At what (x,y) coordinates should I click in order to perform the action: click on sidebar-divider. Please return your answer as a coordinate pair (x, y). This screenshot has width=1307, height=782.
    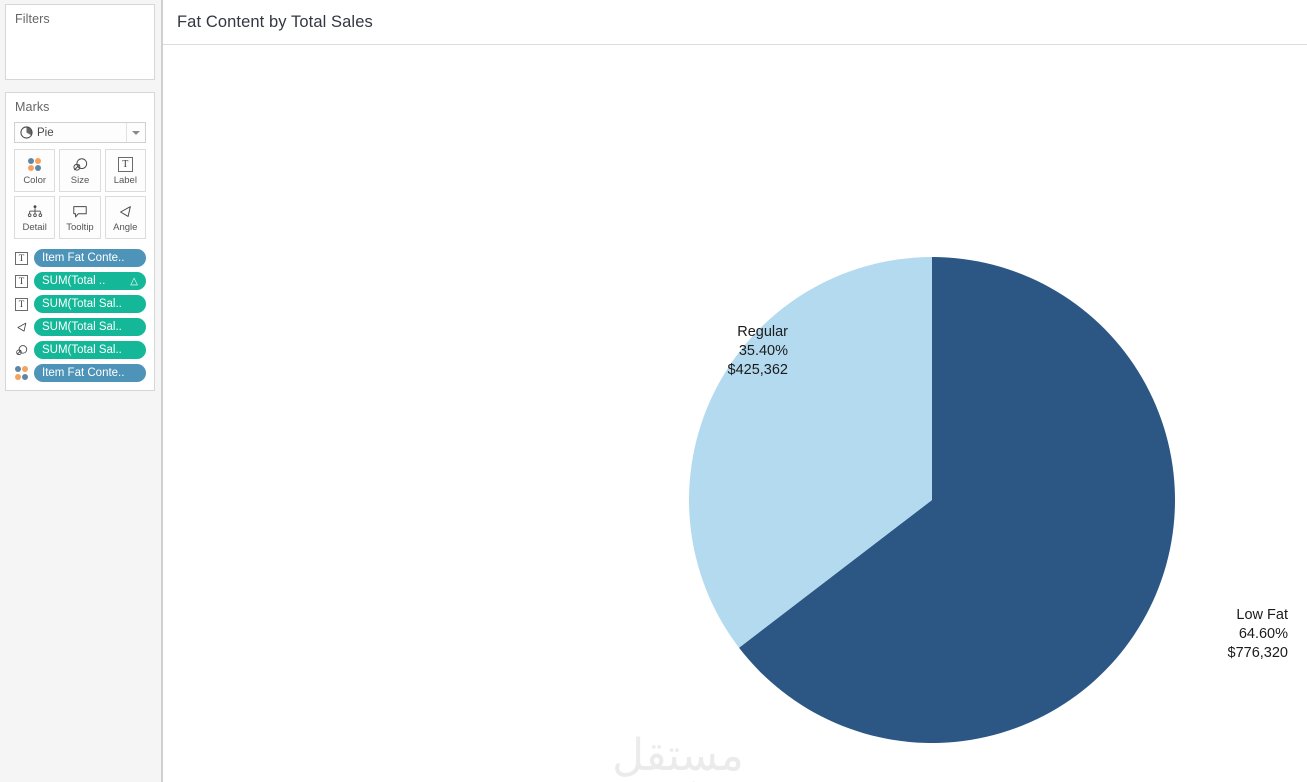
    Looking at the image, I should click on (162, 391).